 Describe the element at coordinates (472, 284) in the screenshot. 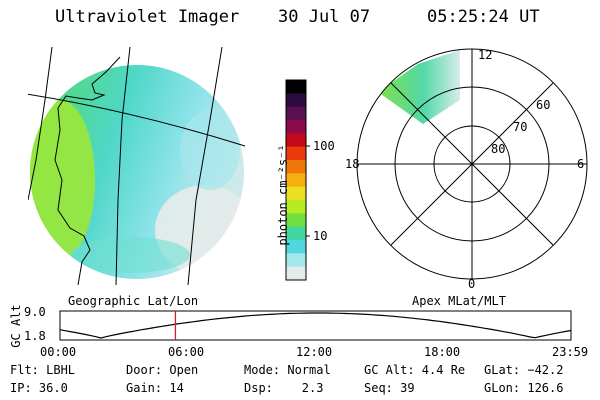

I see `mlt-label-0: 0` at that location.